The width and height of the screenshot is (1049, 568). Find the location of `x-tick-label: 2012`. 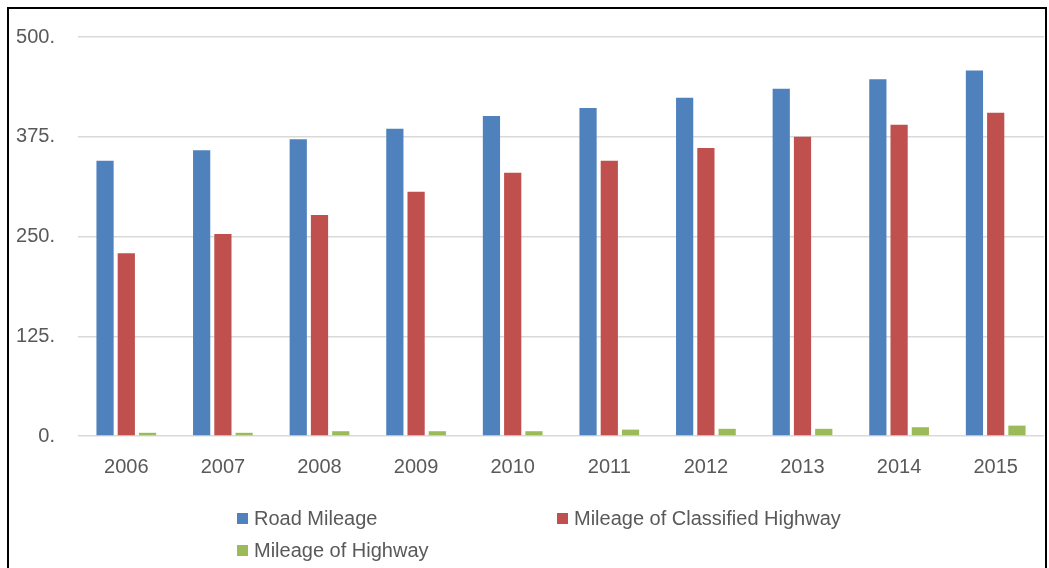

x-tick-label: 2012 is located at coordinates (706, 465).